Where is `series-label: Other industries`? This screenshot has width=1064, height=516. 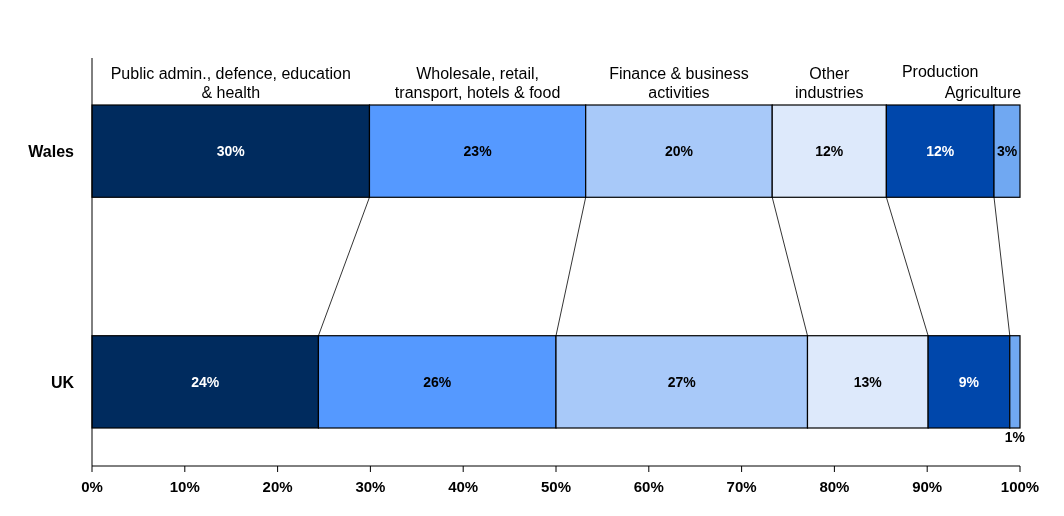
series-label: Other industries is located at coordinates (829, 83).